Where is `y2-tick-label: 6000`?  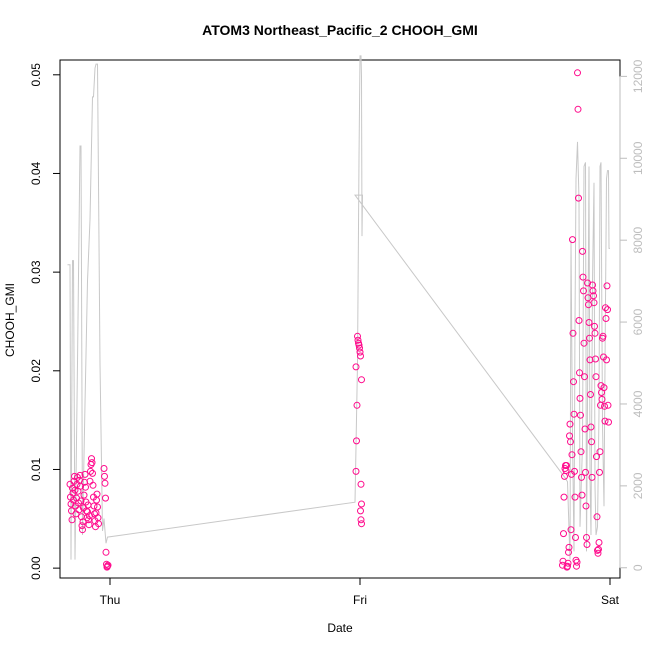 y2-tick-label: 6000 is located at coordinates (638, 321).